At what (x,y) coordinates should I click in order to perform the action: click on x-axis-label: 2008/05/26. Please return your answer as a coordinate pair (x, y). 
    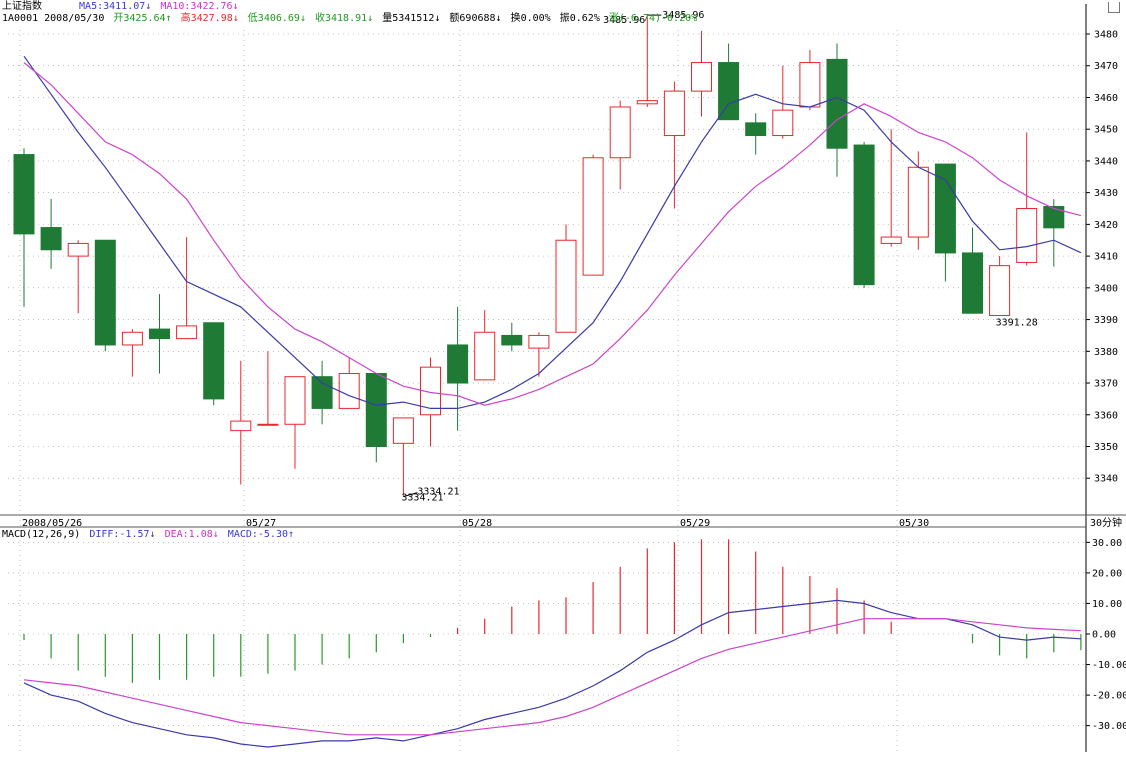
    Looking at the image, I should click on (52, 523).